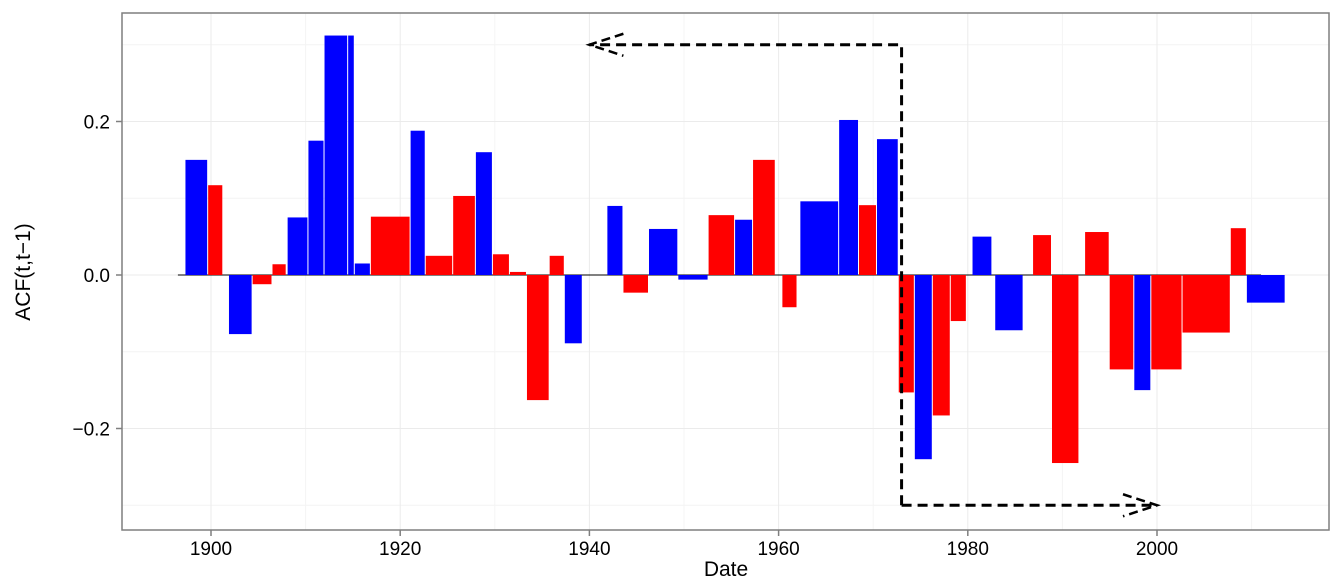 This screenshot has width=1332, height=584. I want to click on y-tick-label: 0.2, so click(97, 123).